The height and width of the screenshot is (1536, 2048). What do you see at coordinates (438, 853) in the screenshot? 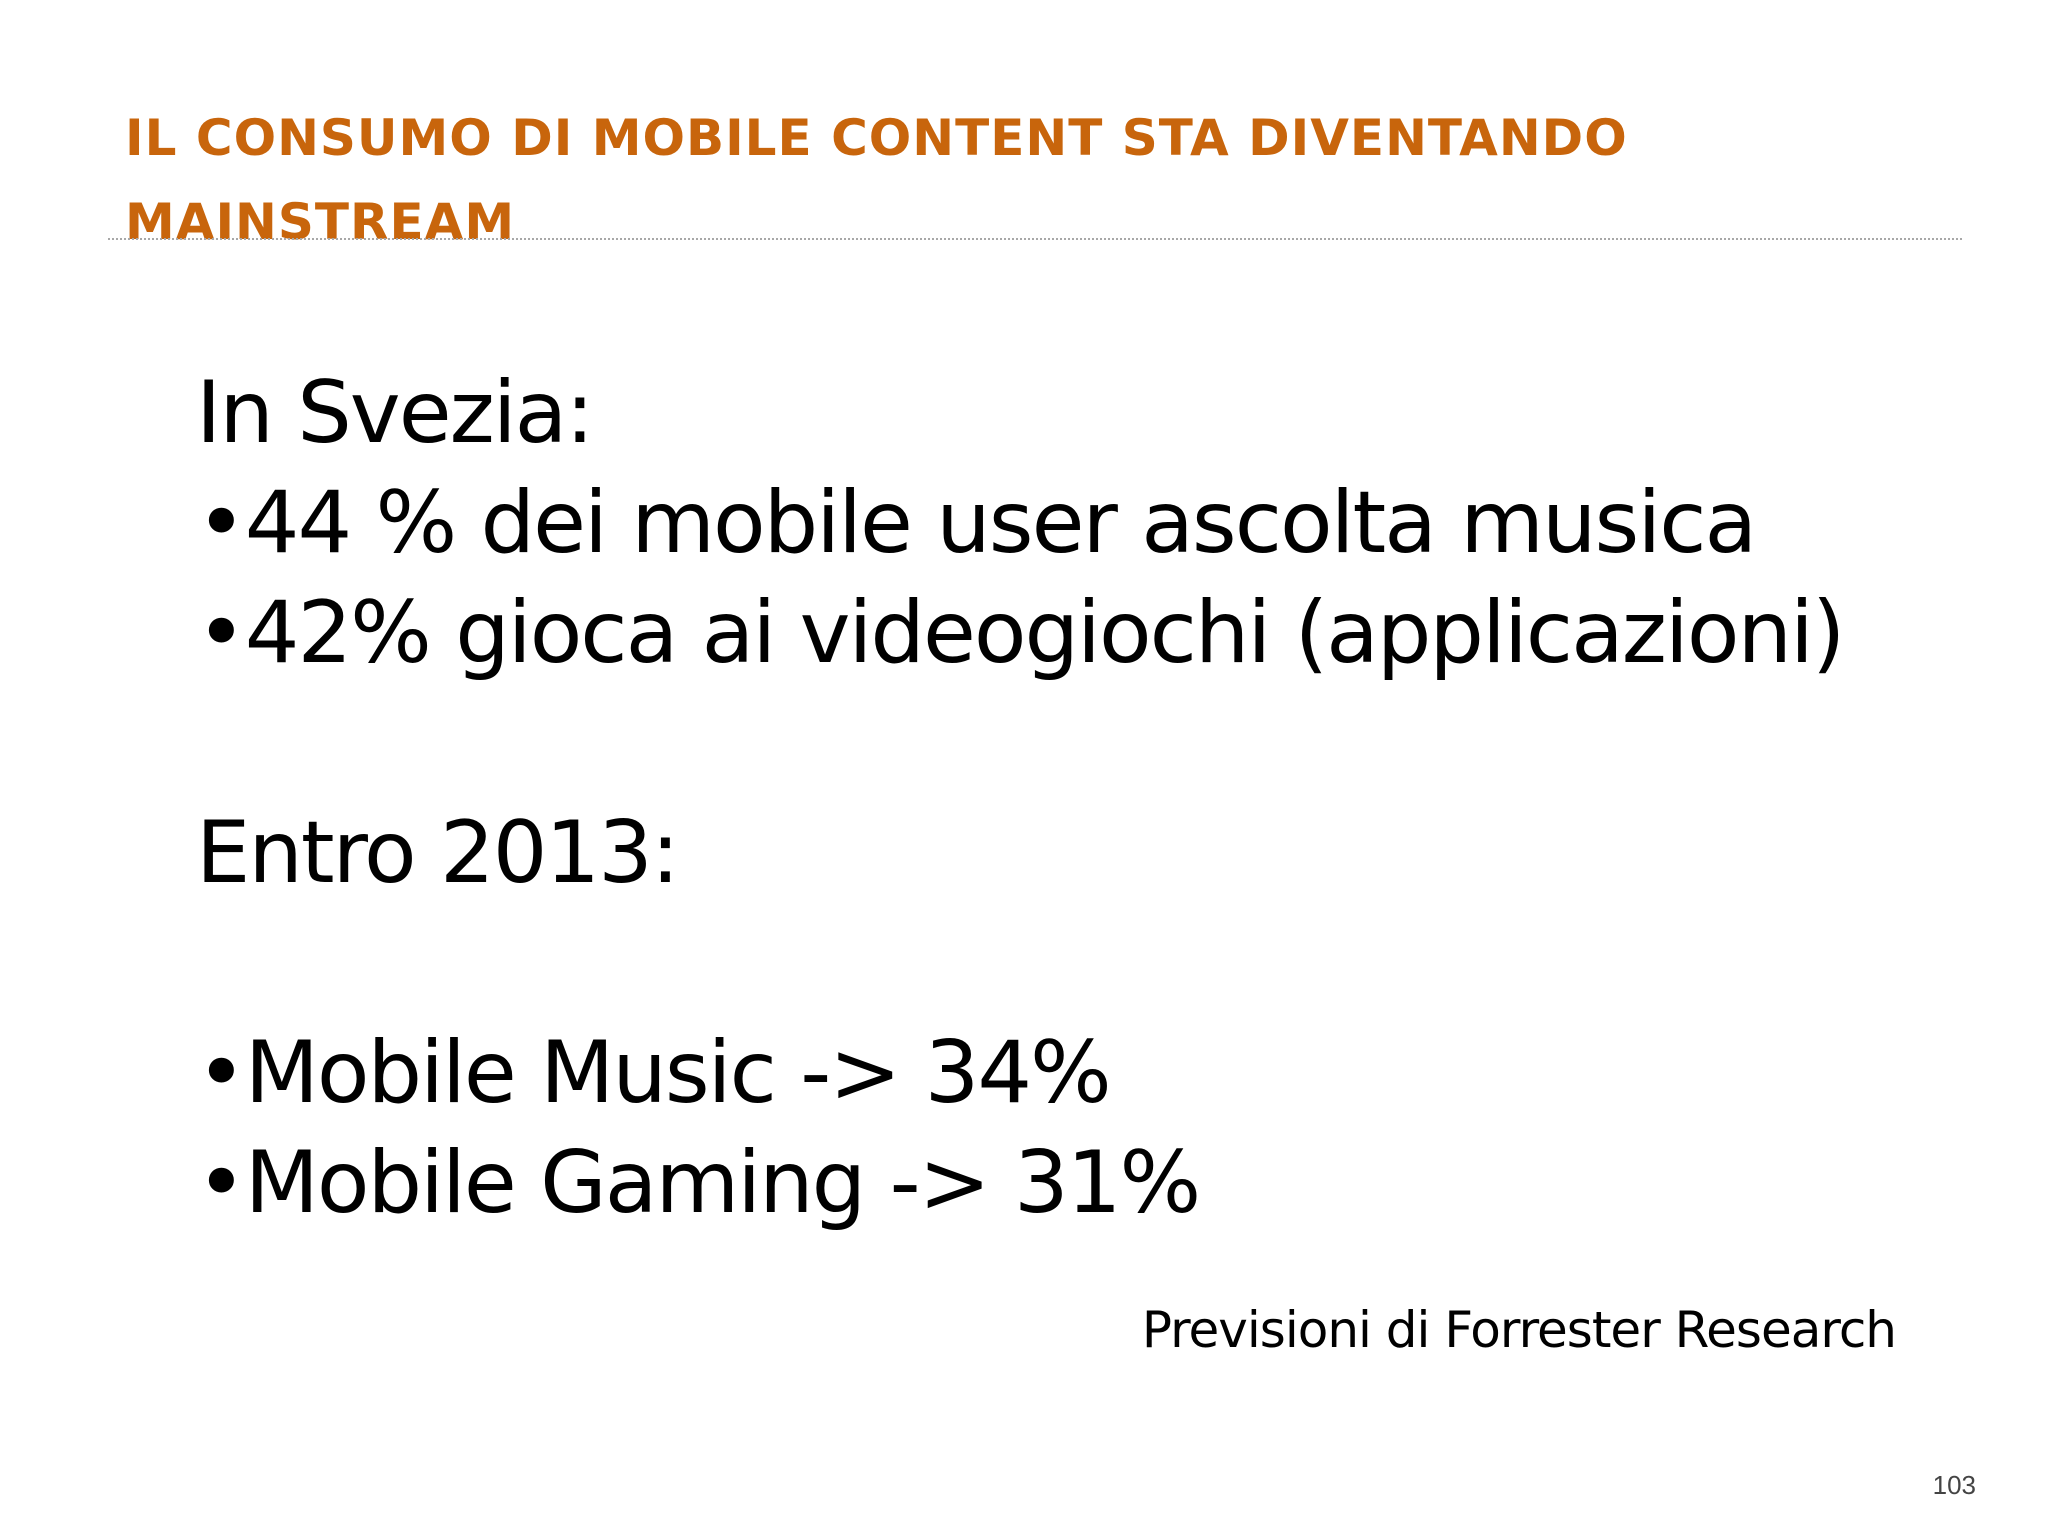
I see `forecast-heading: Entro 2013:` at bounding box center [438, 853].